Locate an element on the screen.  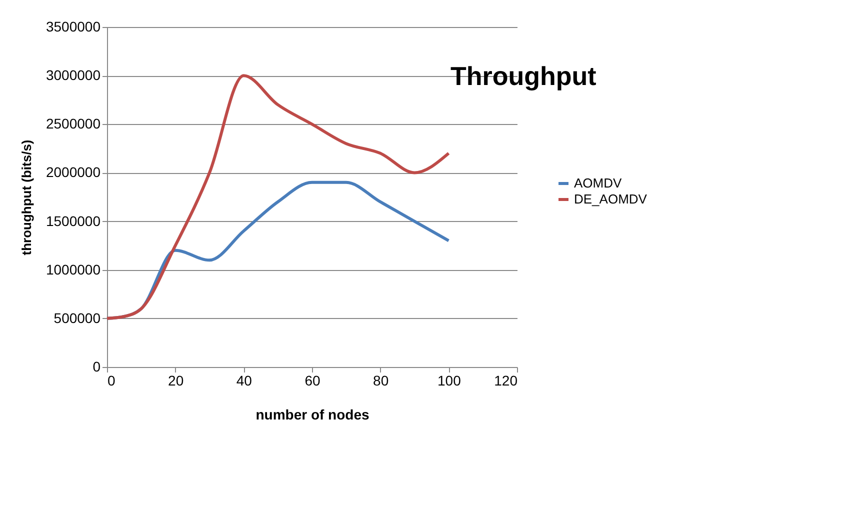
x-tick-label: 80 is located at coordinates (381, 380).